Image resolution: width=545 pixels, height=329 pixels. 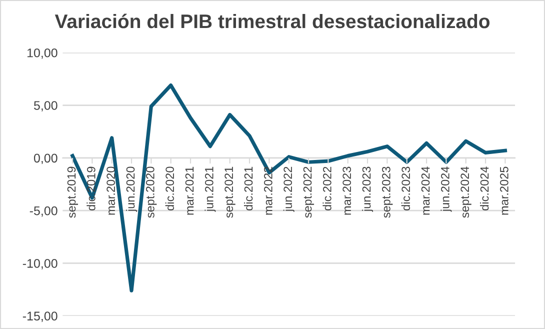 I want to click on x-tick-label: dic.2024, so click(x=484, y=188).